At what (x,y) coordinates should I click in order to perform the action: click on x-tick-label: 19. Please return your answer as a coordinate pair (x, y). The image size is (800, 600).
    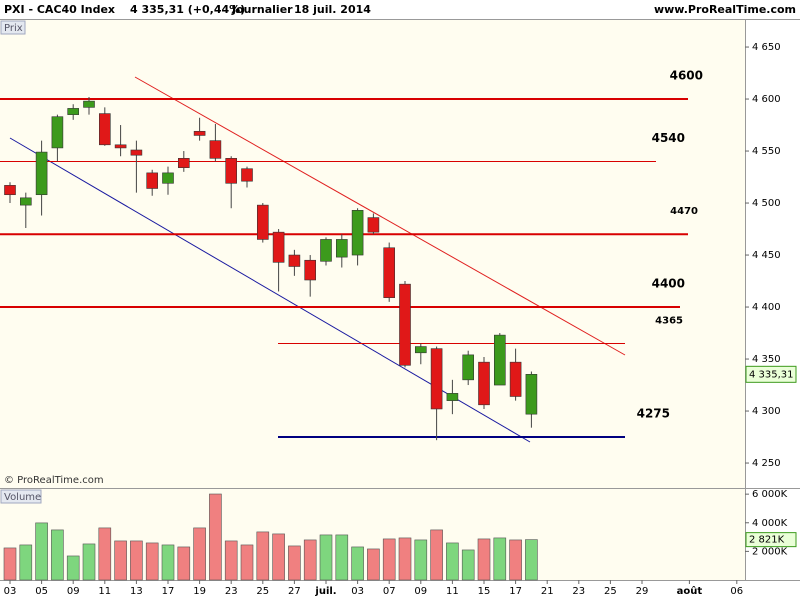
    Looking at the image, I should click on (199, 591).